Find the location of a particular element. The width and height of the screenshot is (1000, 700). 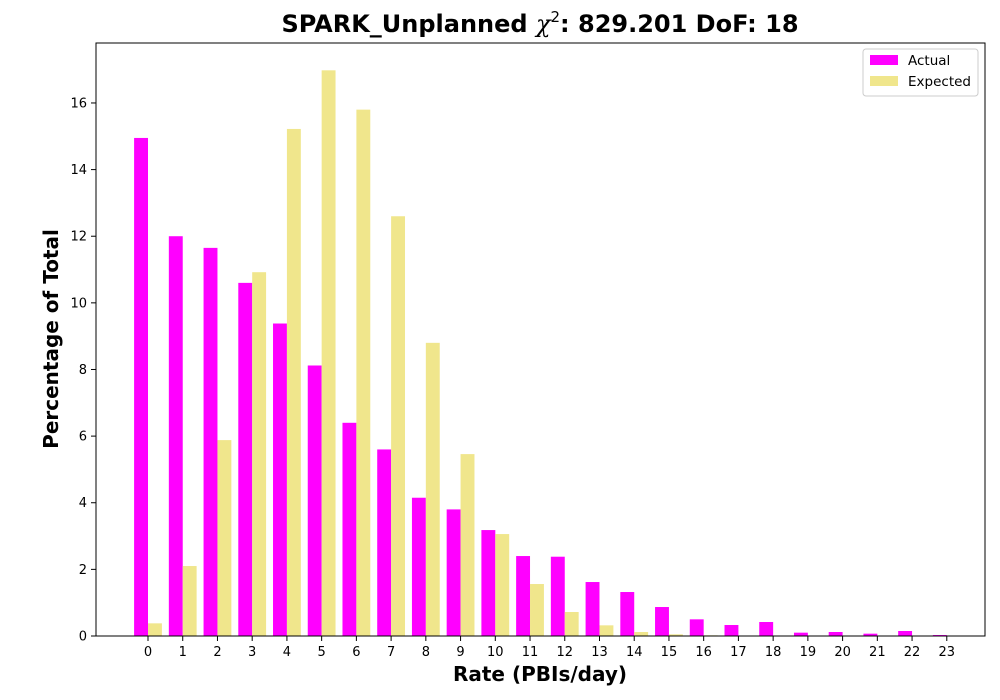

x-tick-label-3: 3 is located at coordinates (252, 652).